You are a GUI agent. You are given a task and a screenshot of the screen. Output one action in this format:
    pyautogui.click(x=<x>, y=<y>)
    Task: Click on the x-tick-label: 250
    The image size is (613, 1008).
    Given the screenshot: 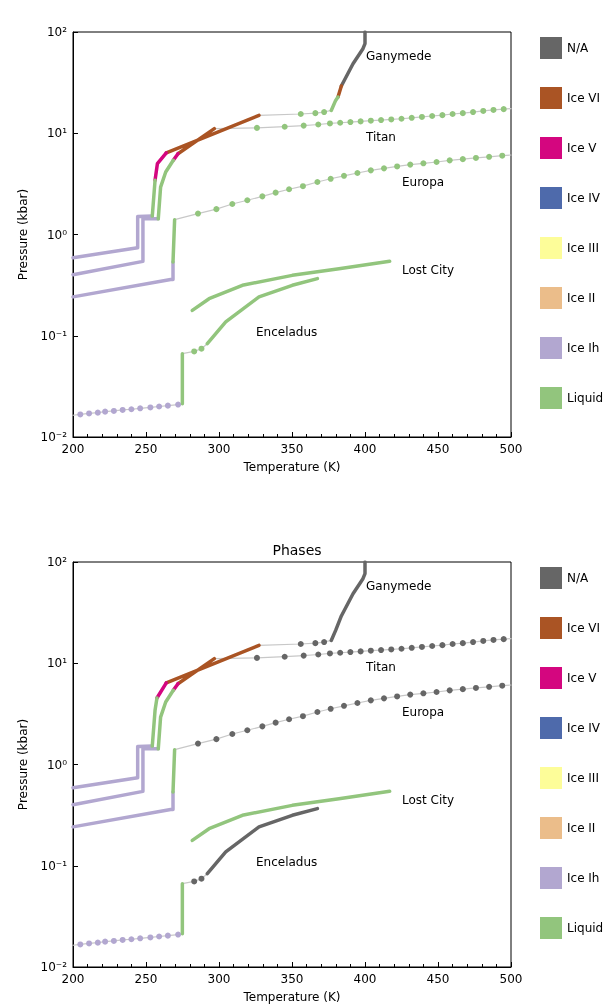 What is the action you would take?
    pyautogui.click(x=146, y=979)
    